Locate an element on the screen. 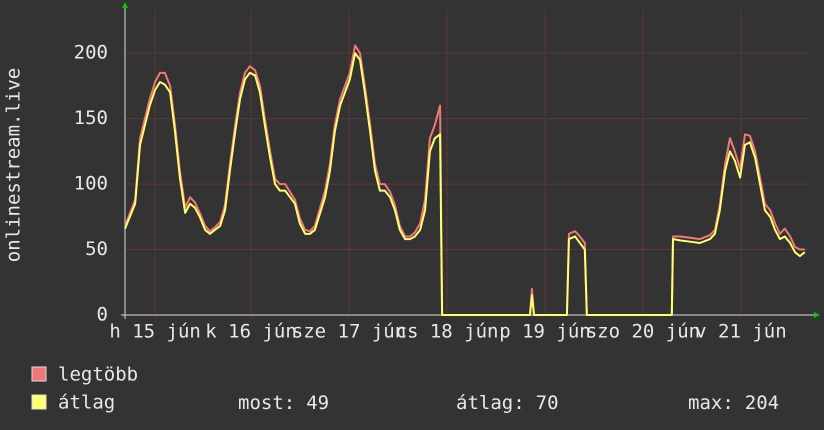  x-tick-label: v 21 jún is located at coordinates (741, 332).